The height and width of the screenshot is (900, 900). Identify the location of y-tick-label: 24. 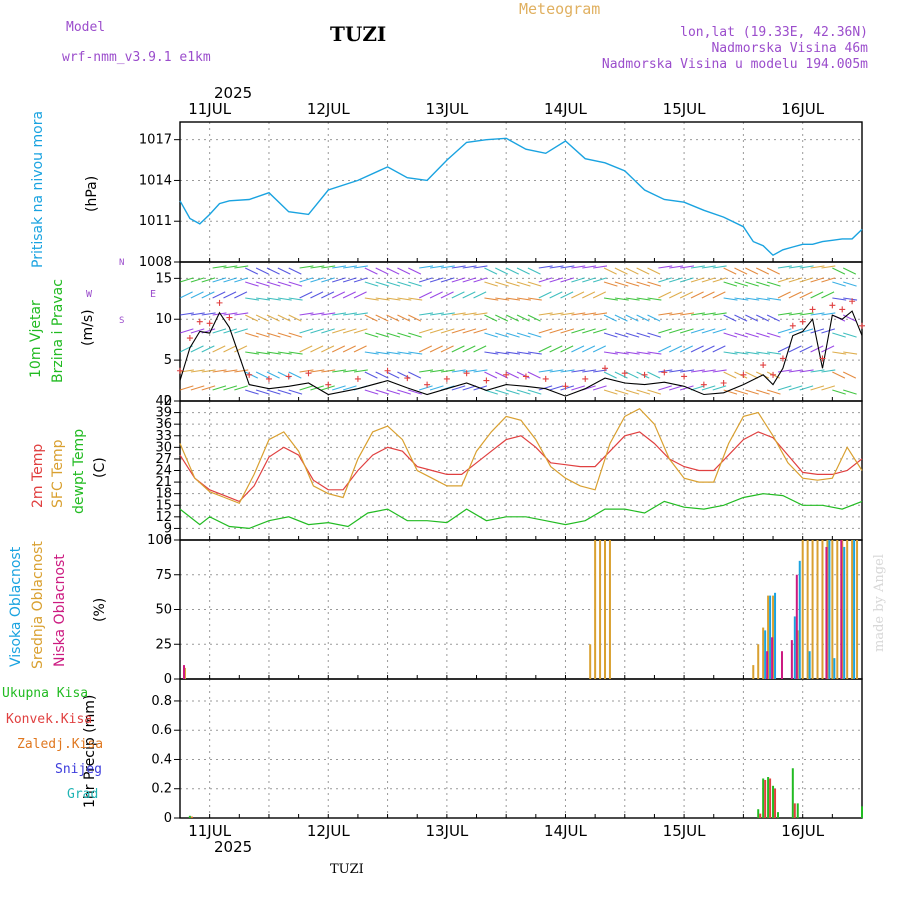
(163, 471).